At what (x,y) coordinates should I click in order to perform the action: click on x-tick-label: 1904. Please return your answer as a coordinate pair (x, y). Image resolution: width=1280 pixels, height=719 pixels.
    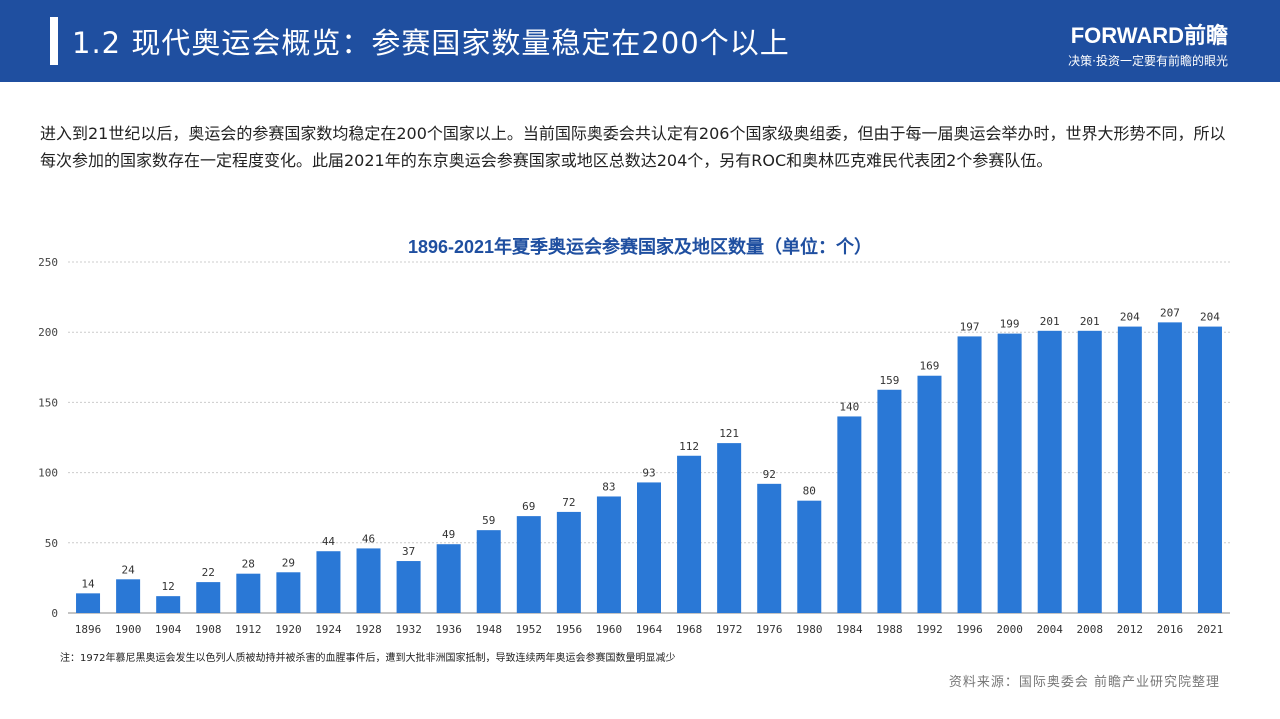
    Looking at the image, I should click on (168, 629).